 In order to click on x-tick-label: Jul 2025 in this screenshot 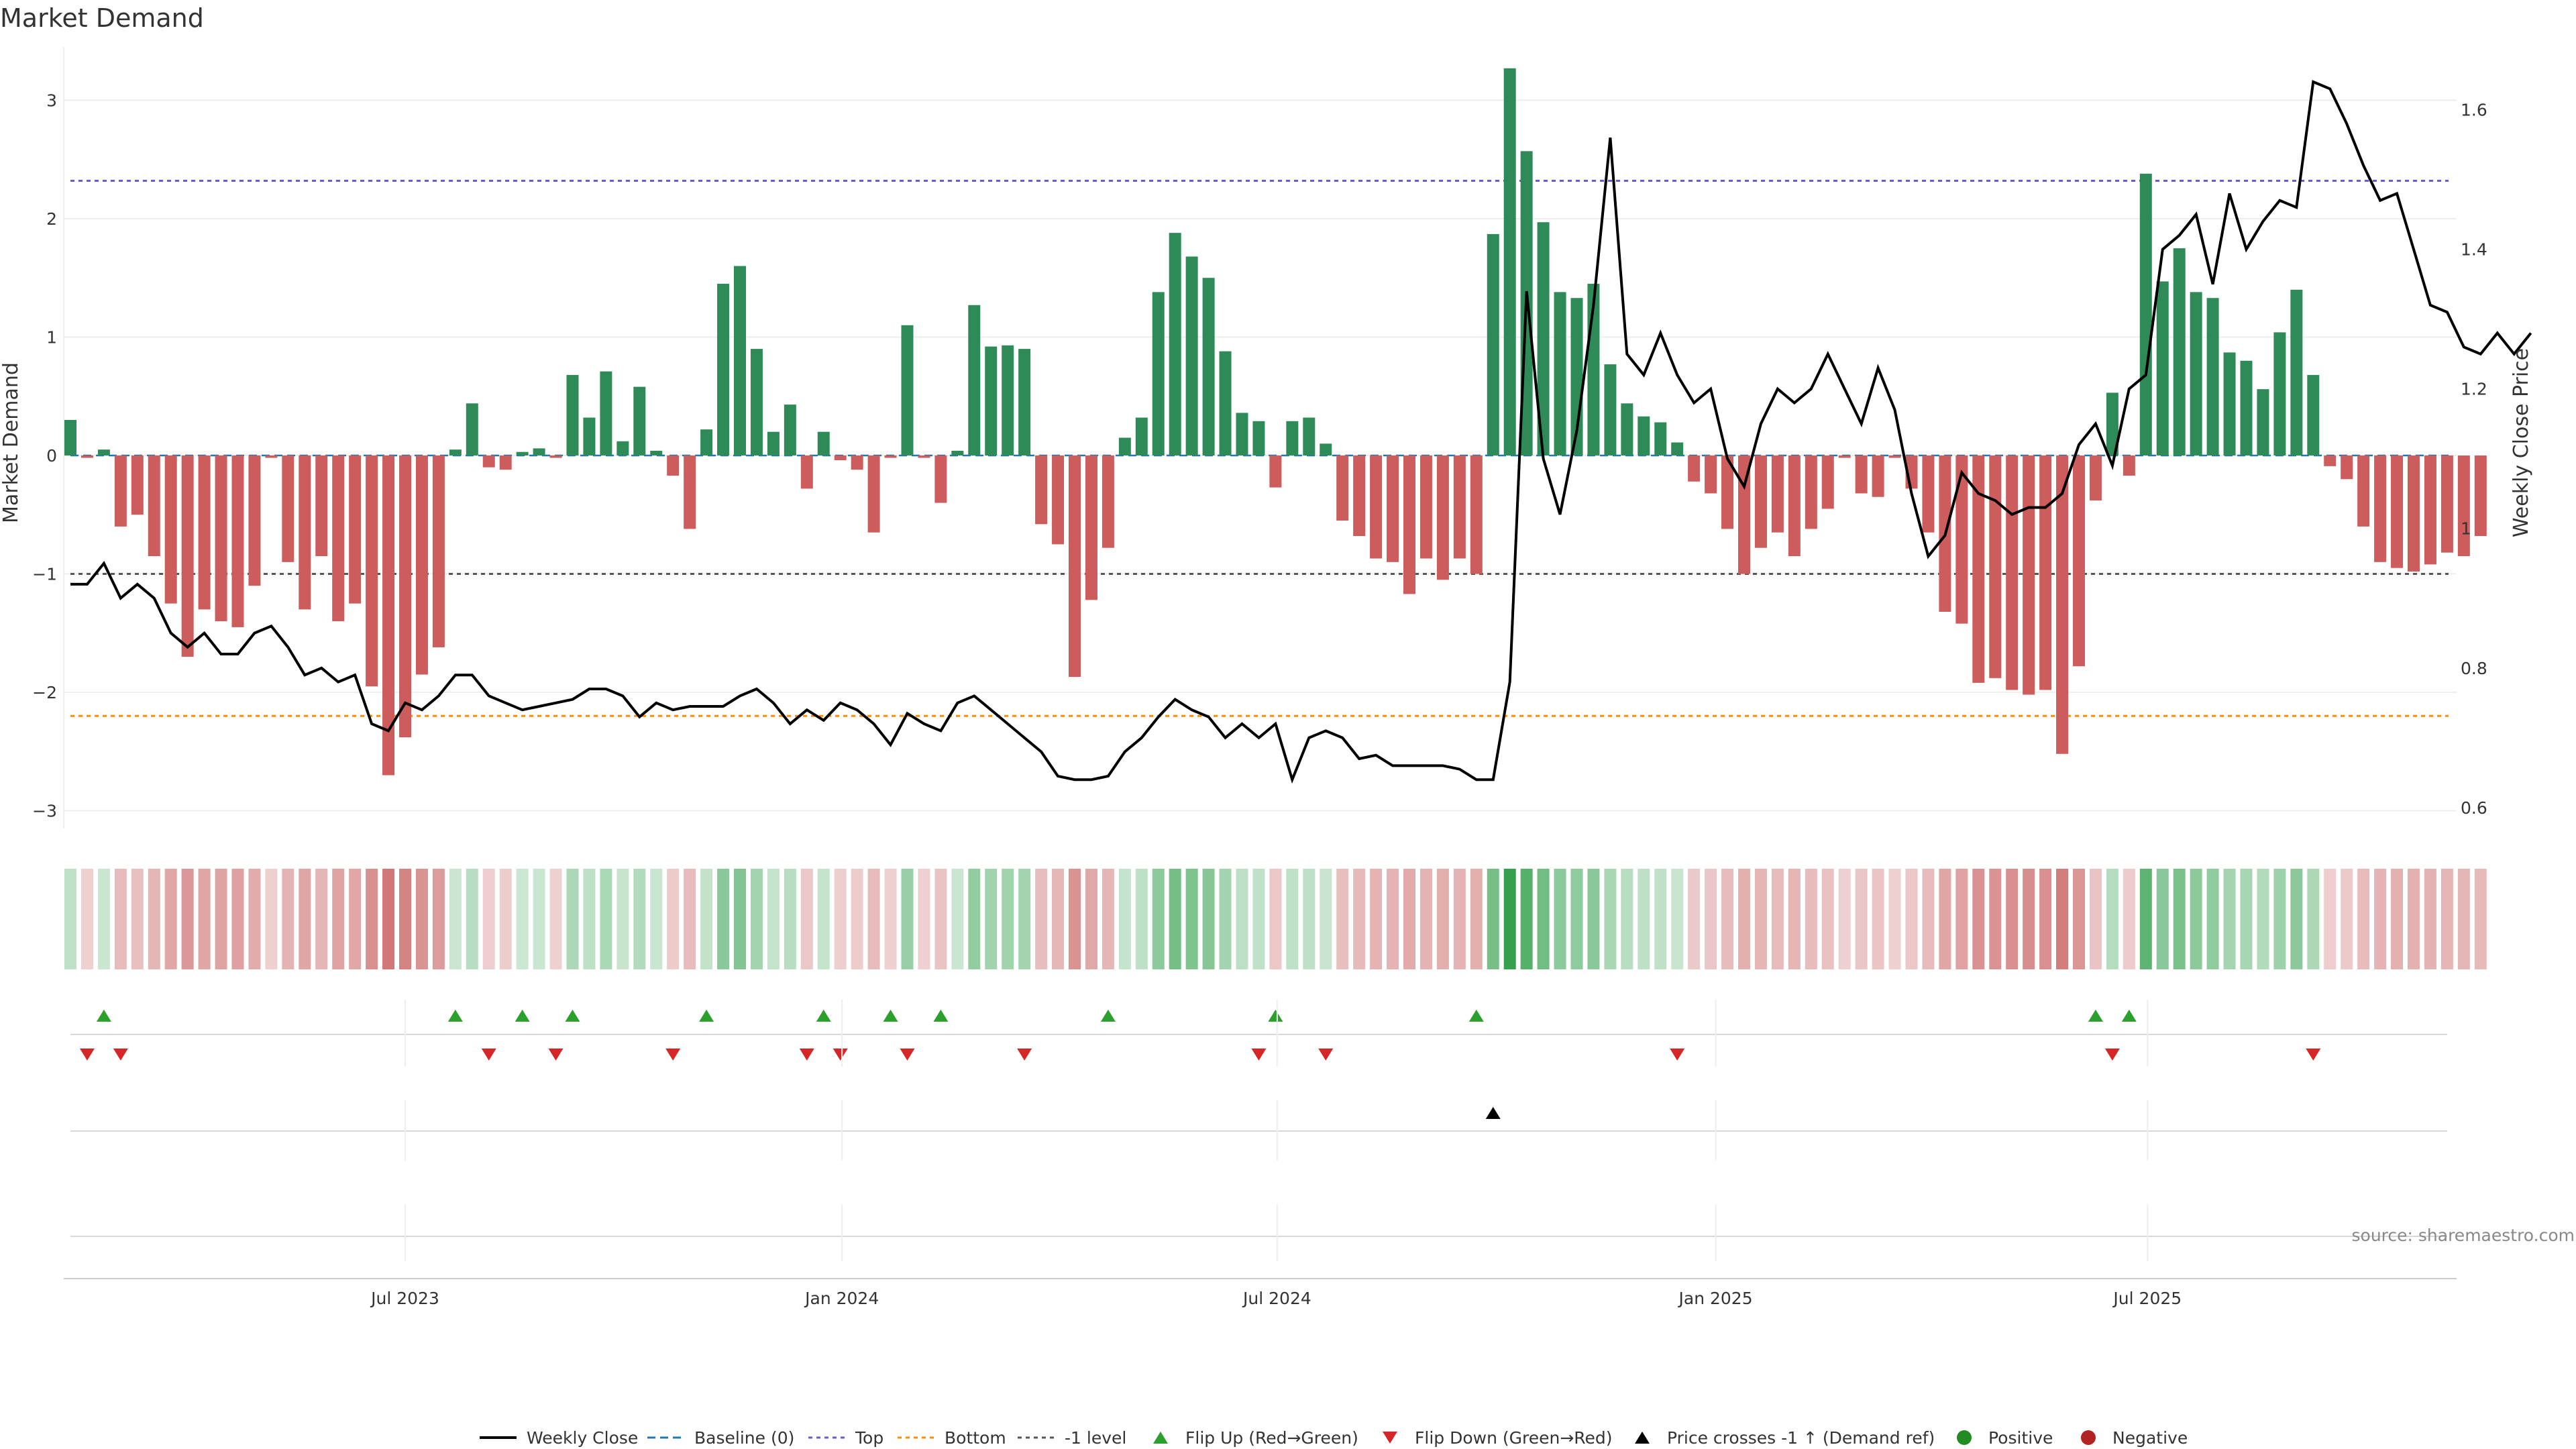, I will do `click(2147, 1298)`.